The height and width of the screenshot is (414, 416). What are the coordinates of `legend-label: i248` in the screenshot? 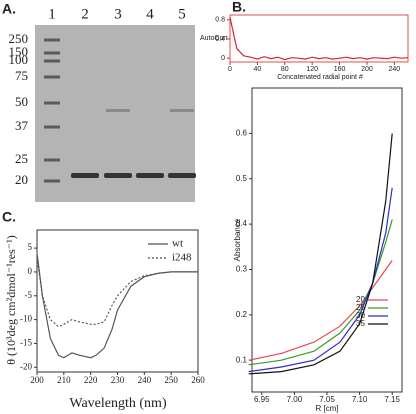 It's located at (182, 258).